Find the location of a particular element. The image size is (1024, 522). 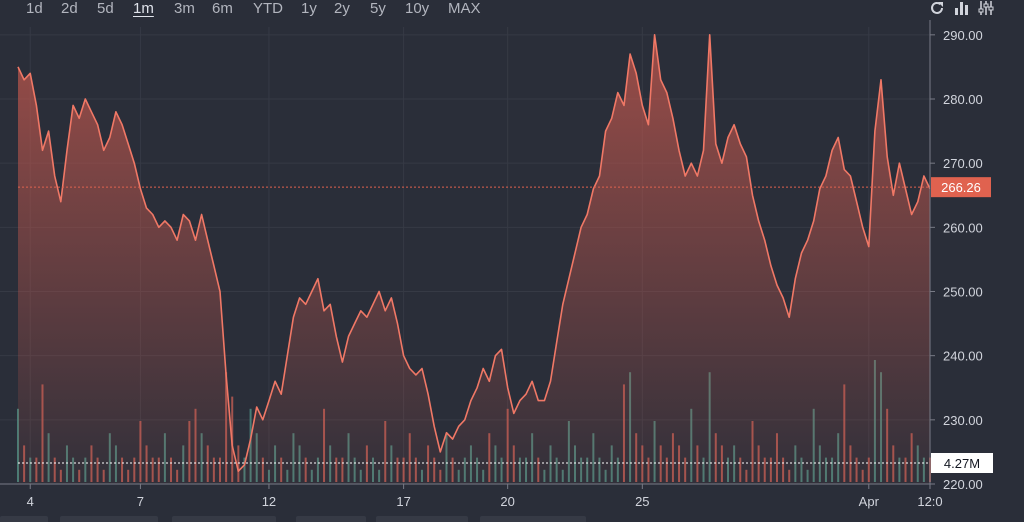

bar-chart-icon is located at coordinates (962, 8).